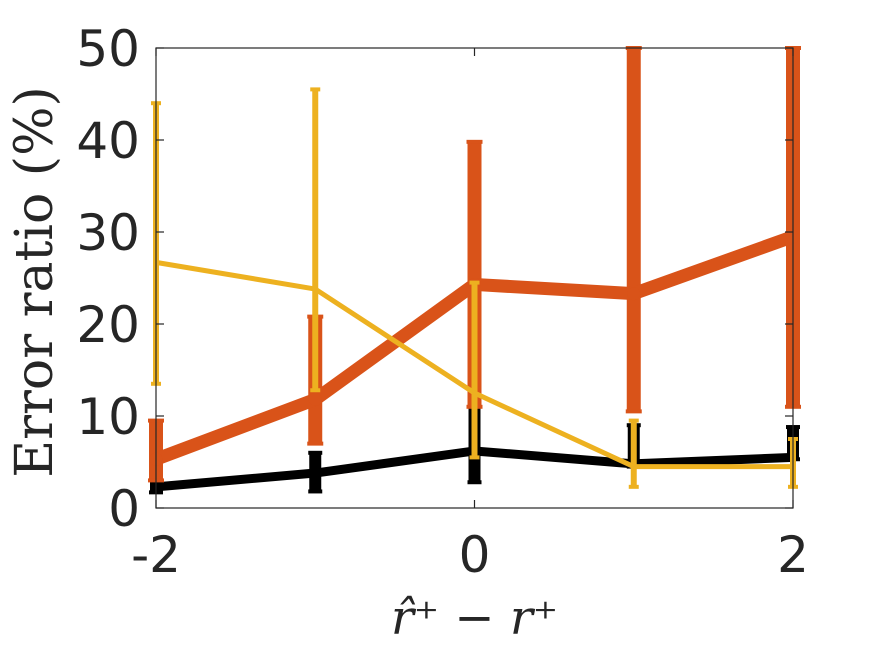 The height and width of the screenshot is (656, 875). Describe the element at coordinates (108, 233) in the screenshot. I see `y-tick-label: 30` at that location.